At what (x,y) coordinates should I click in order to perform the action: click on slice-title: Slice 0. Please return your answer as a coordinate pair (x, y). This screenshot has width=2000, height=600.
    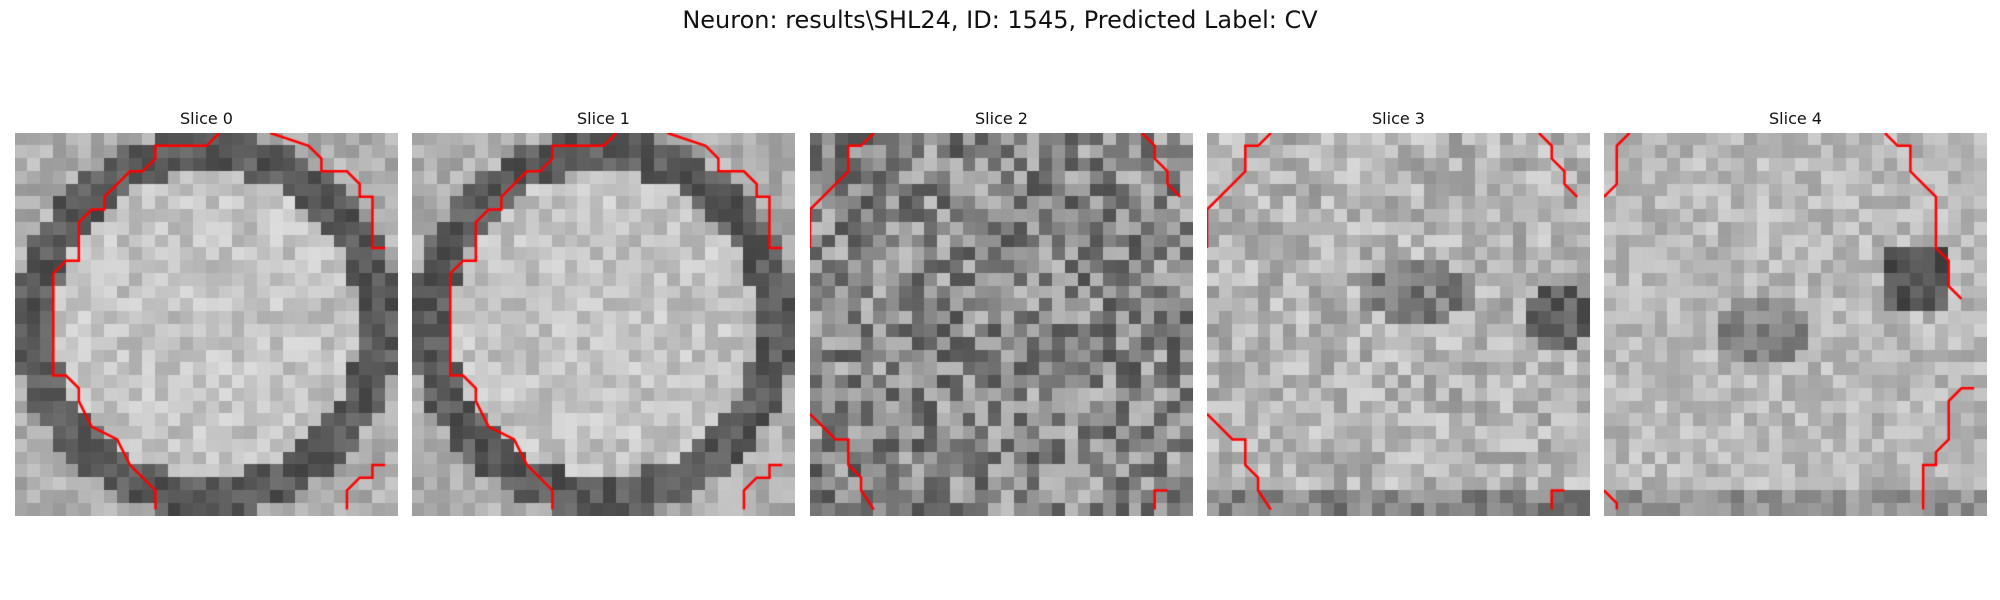
    Looking at the image, I should click on (206, 118).